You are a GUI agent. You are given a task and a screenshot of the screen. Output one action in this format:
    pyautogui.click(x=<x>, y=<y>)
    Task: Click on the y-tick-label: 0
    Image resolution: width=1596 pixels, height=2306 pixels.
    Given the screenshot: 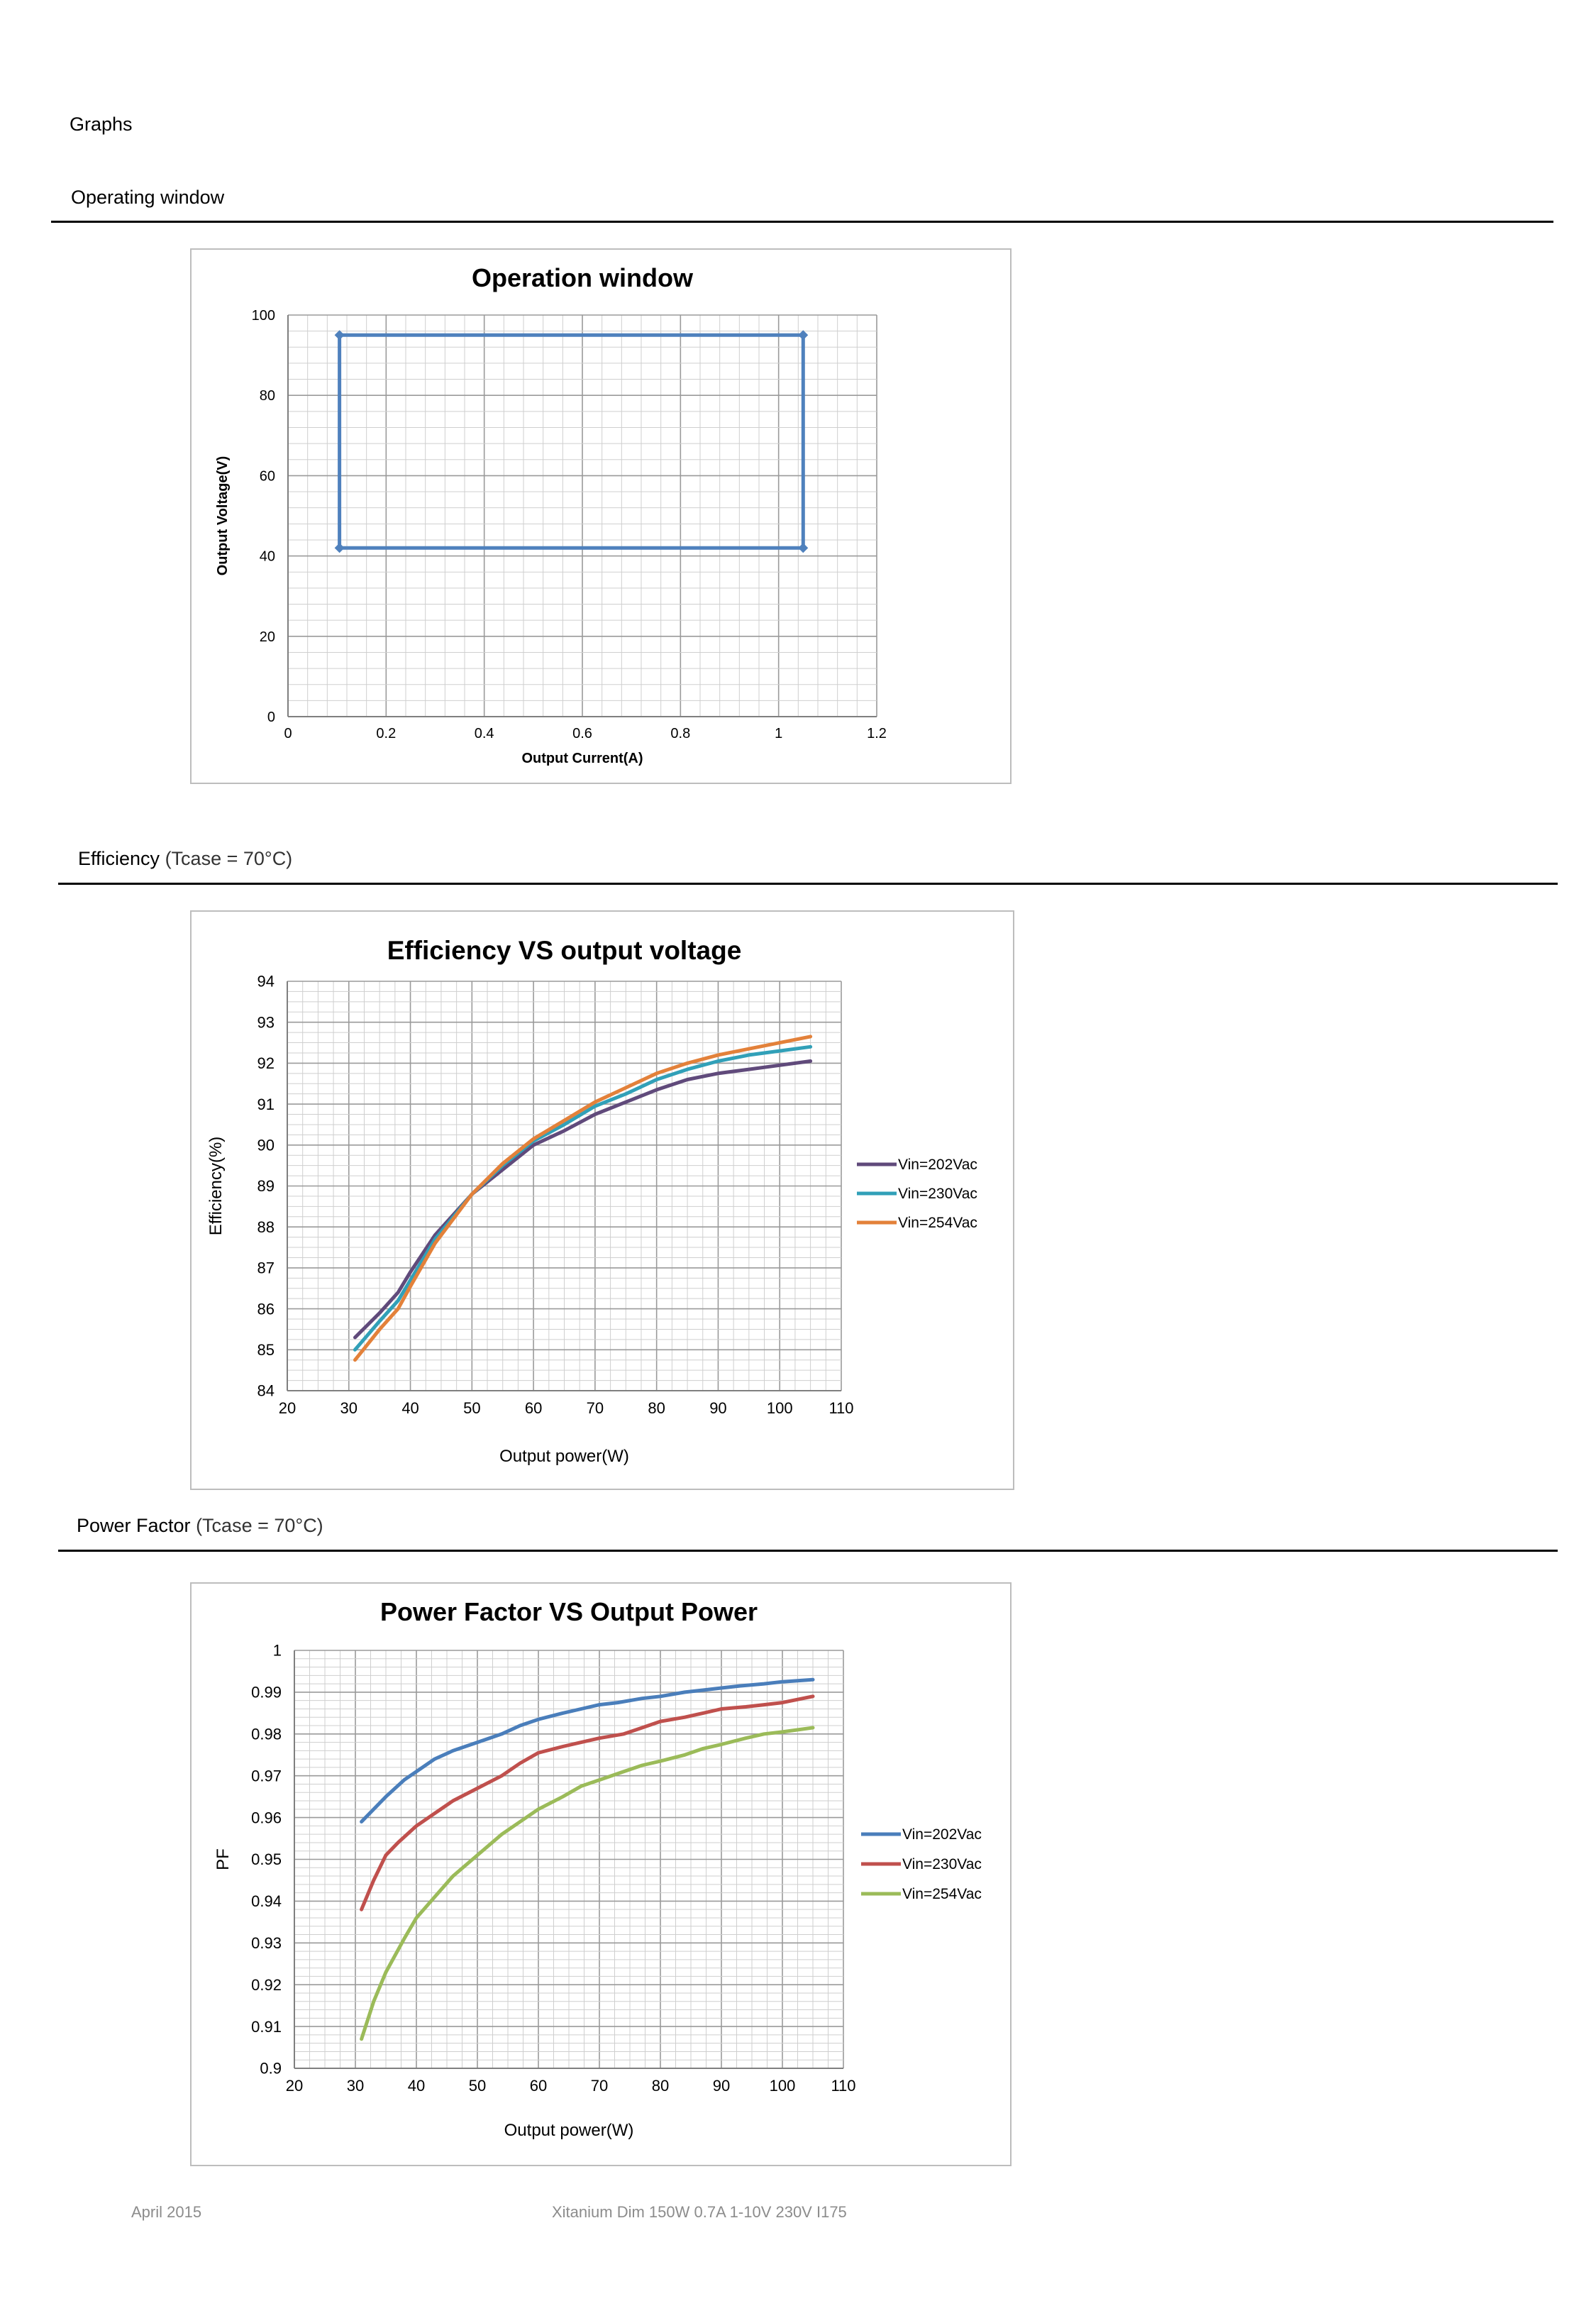 What is the action you would take?
    pyautogui.click(x=271, y=717)
    